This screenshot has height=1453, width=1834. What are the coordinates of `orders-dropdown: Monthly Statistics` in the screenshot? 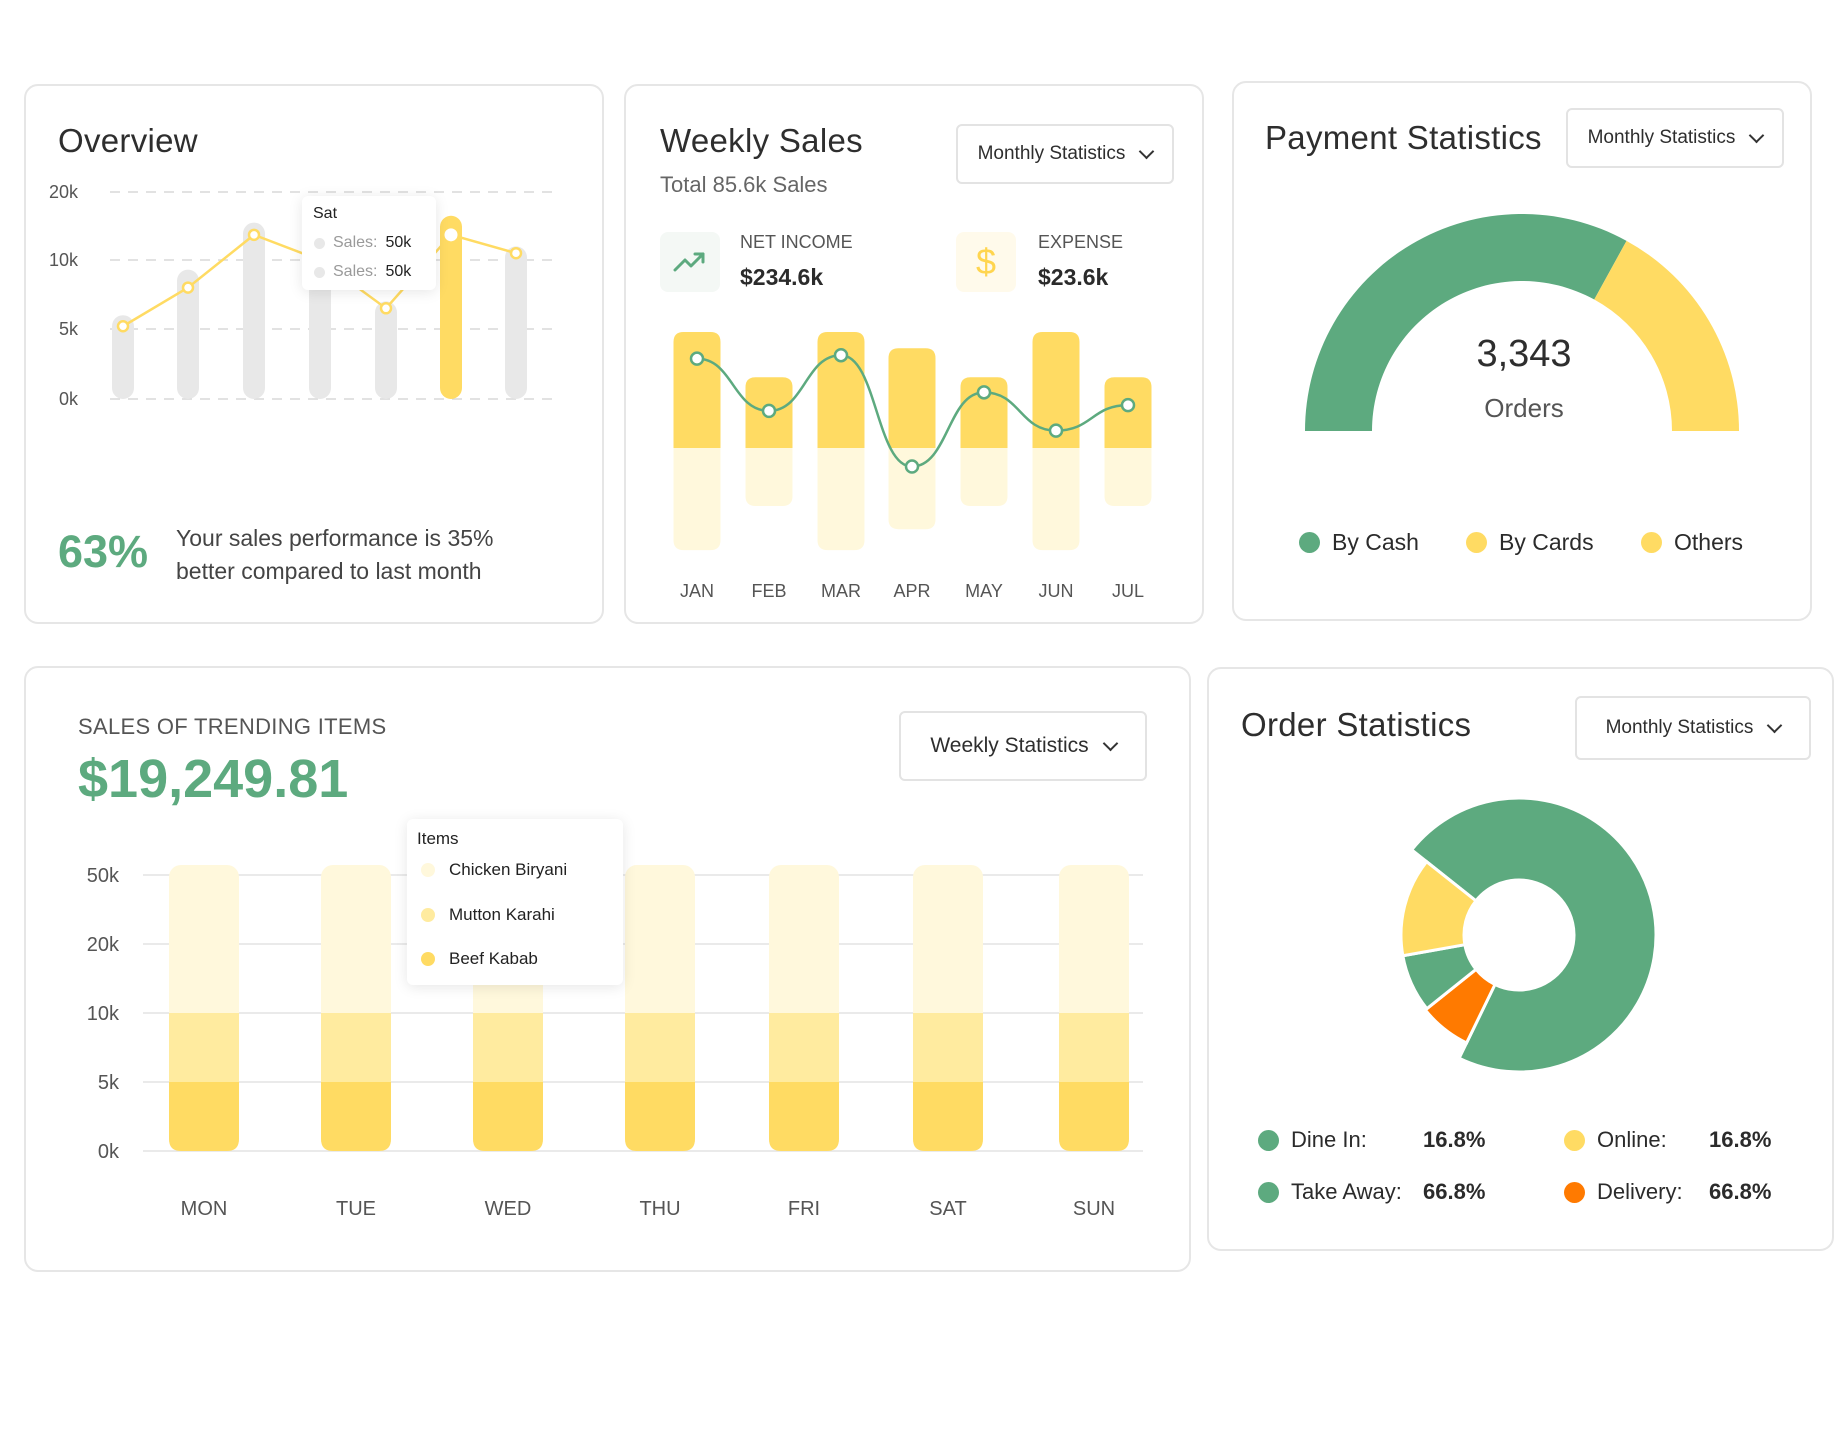 It's located at (1693, 728).